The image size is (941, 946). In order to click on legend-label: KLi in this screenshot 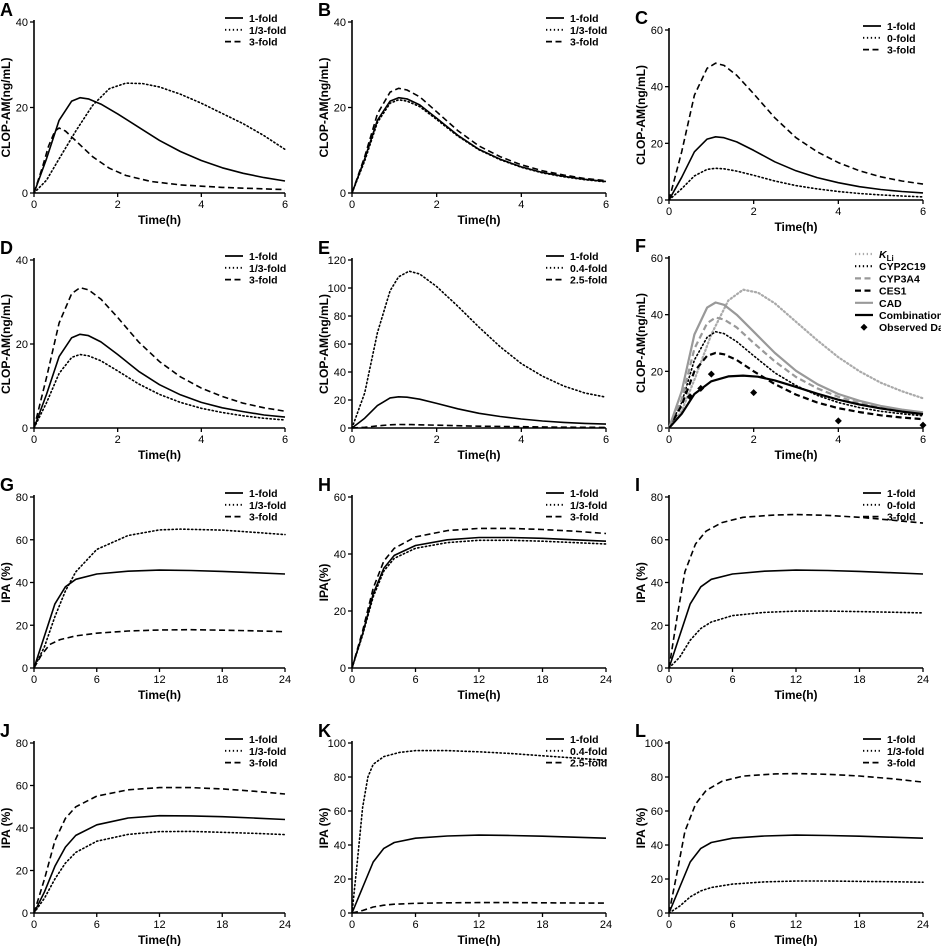, I will do `click(886, 256)`.